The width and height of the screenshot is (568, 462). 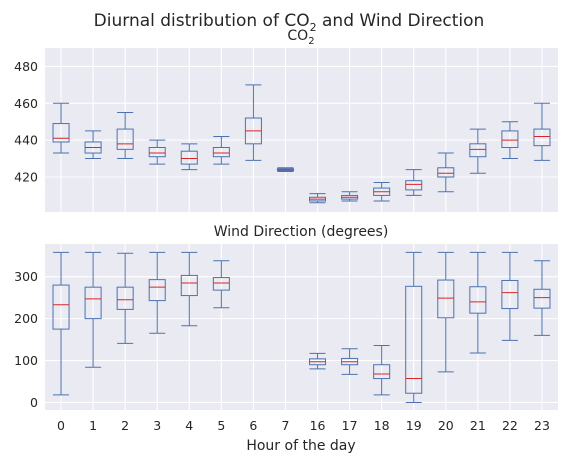 What do you see at coordinates (26, 276) in the screenshot?
I see `wind-y-tick-label: 300` at bounding box center [26, 276].